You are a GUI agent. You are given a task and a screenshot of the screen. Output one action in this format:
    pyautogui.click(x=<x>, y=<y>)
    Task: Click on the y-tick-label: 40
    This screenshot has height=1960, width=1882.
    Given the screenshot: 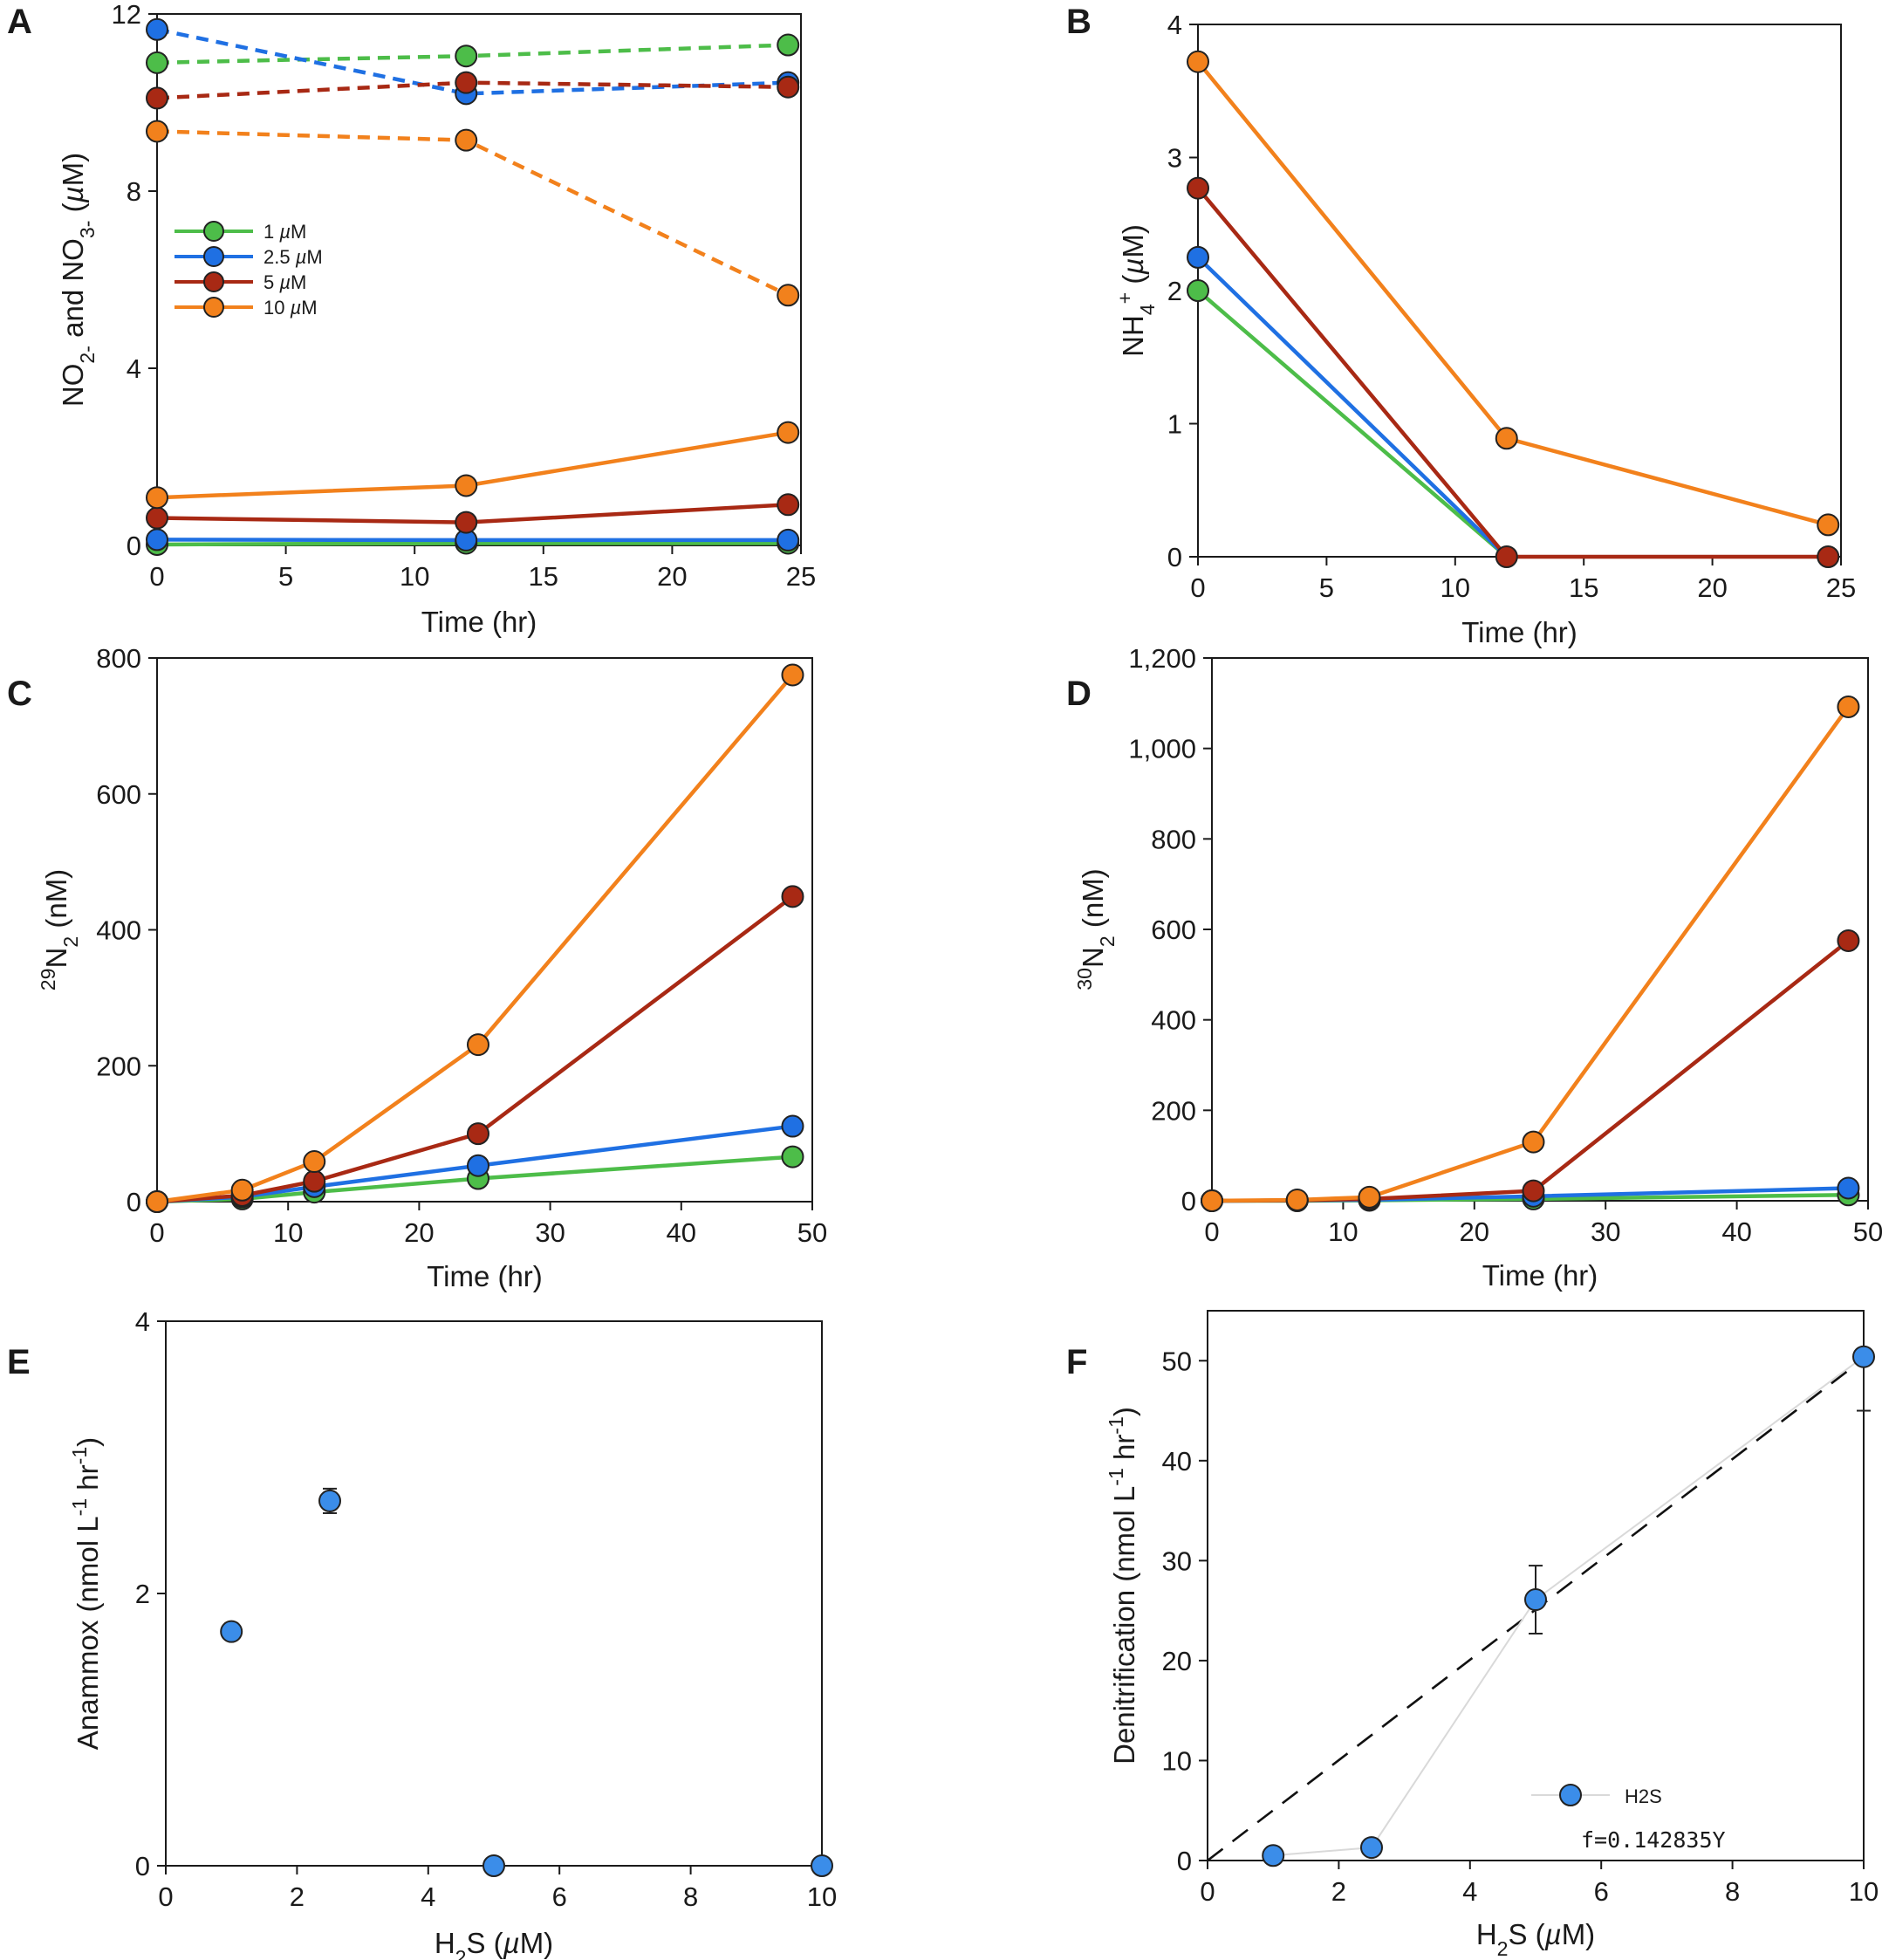 What is the action you would take?
    pyautogui.click(x=1177, y=1462)
    